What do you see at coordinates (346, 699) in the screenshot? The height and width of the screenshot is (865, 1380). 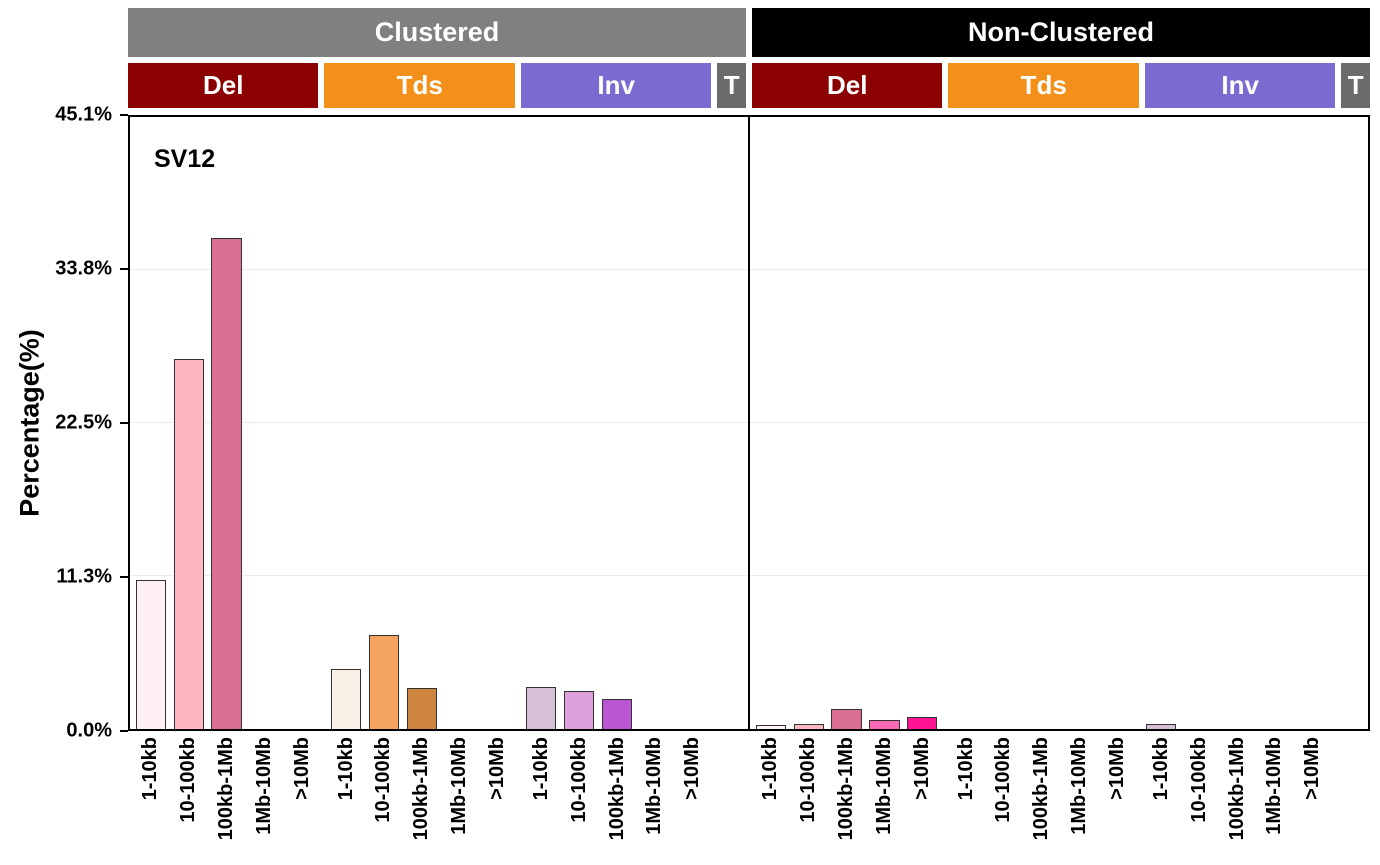 I see `bar-clustered-tds-1-10kb` at bounding box center [346, 699].